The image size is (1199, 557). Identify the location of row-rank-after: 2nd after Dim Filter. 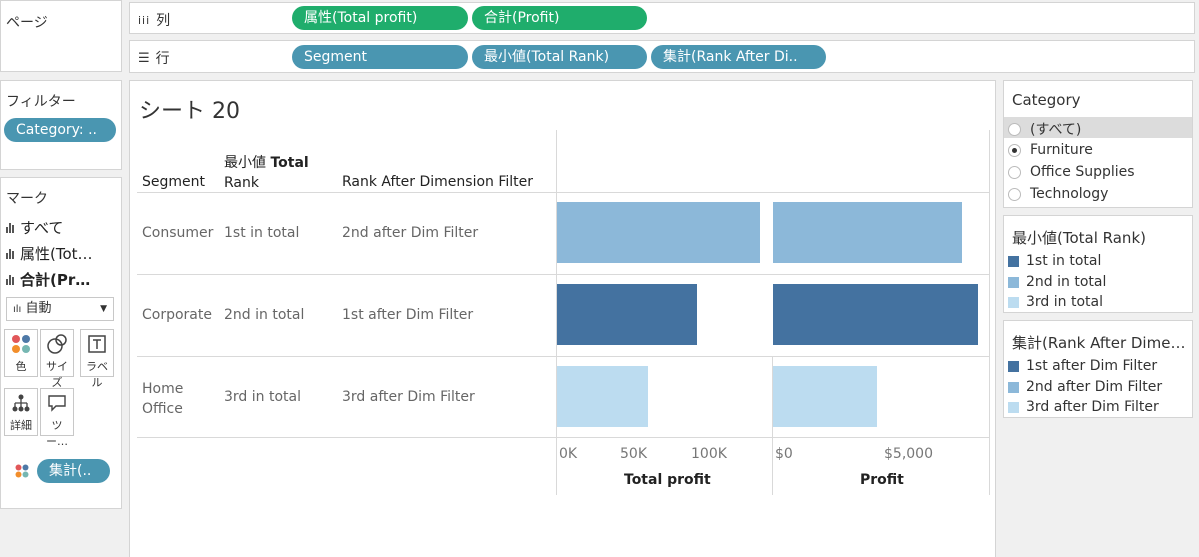
(410, 233).